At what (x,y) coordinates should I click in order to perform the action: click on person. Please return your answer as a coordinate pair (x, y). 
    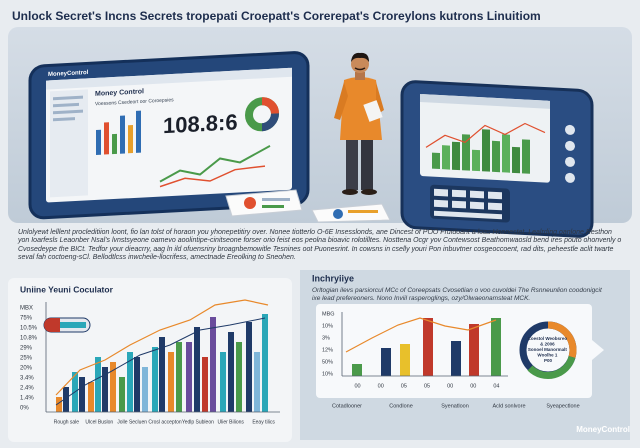
    Looking at the image, I should click on (359, 123).